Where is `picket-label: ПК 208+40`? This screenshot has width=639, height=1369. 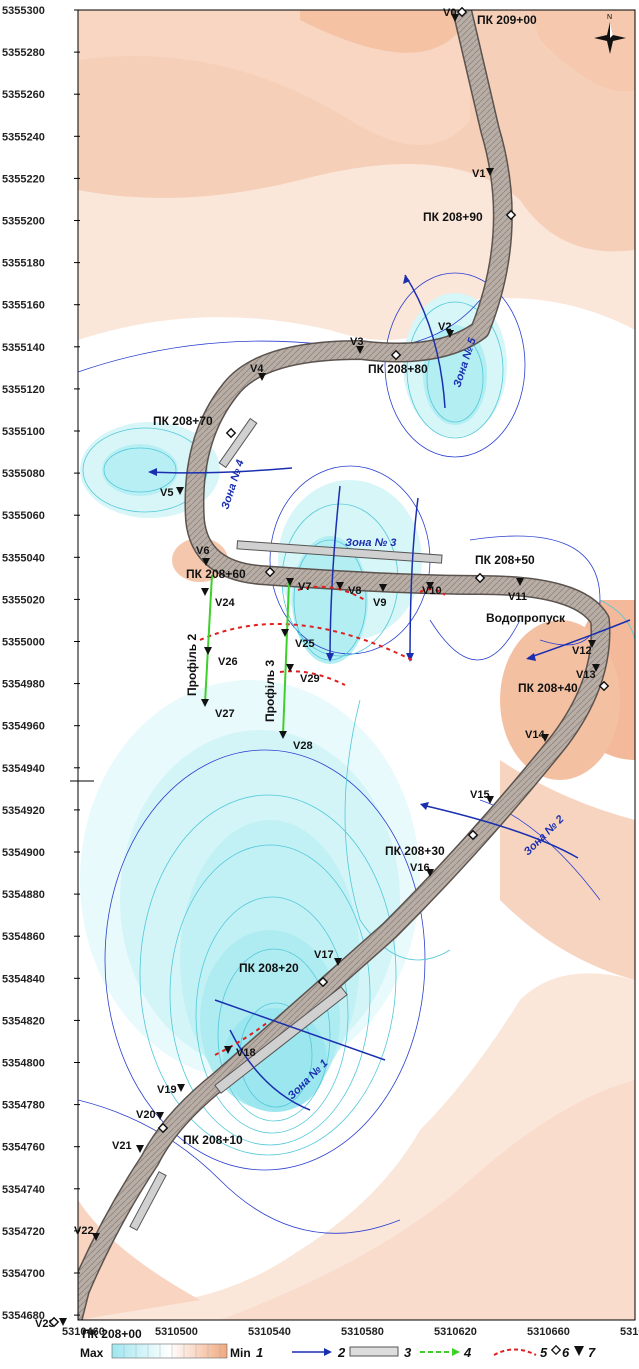
picket-label: ПК 208+40 is located at coordinates (548, 688).